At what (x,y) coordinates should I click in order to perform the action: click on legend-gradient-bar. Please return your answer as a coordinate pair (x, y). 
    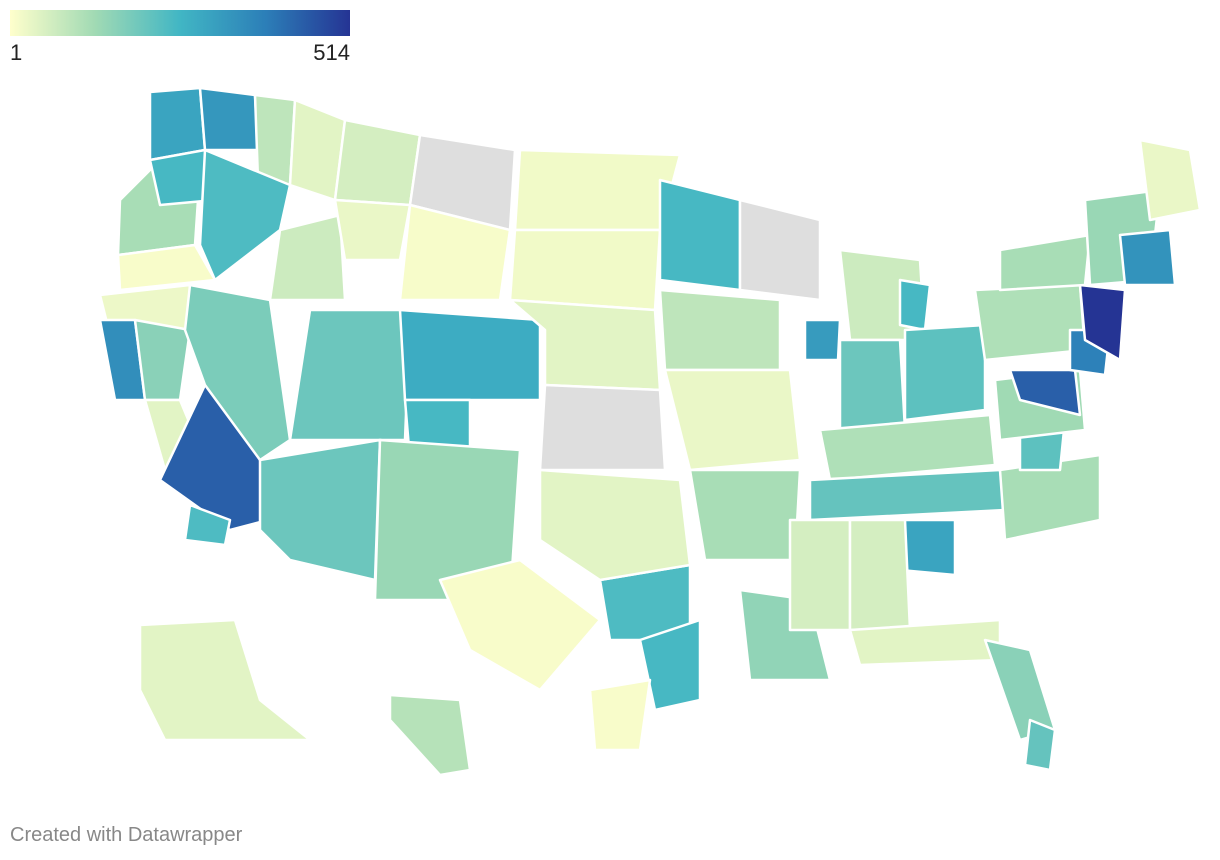
    Looking at the image, I should click on (180, 23).